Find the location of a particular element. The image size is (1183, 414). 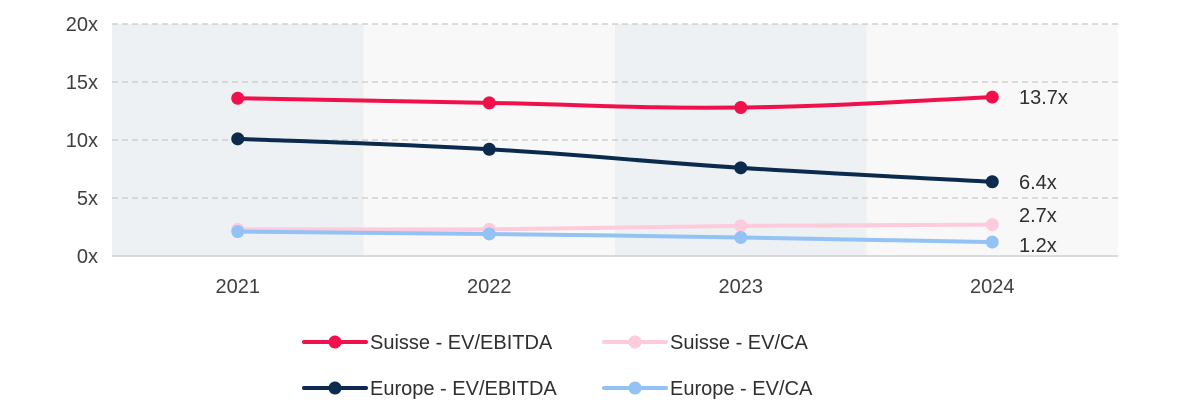

end-value-label: 6.4x is located at coordinates (1038, 183).